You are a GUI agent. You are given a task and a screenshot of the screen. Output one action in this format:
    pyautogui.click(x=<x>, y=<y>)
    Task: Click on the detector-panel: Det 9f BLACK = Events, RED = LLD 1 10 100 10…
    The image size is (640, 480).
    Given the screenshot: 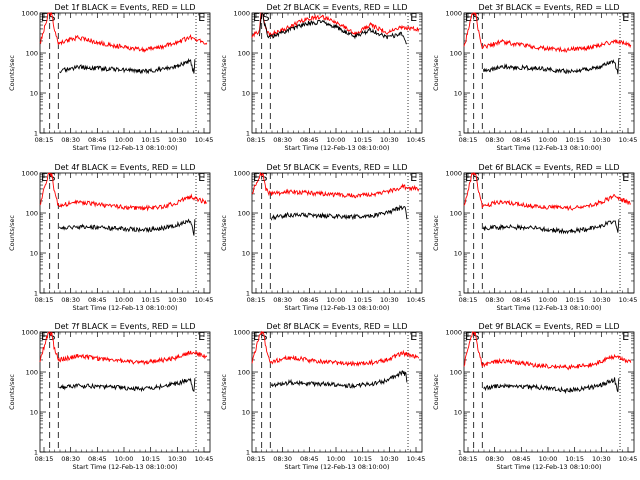 What is the action you would take?
    pyautogui.click(x=534, y=396)
    